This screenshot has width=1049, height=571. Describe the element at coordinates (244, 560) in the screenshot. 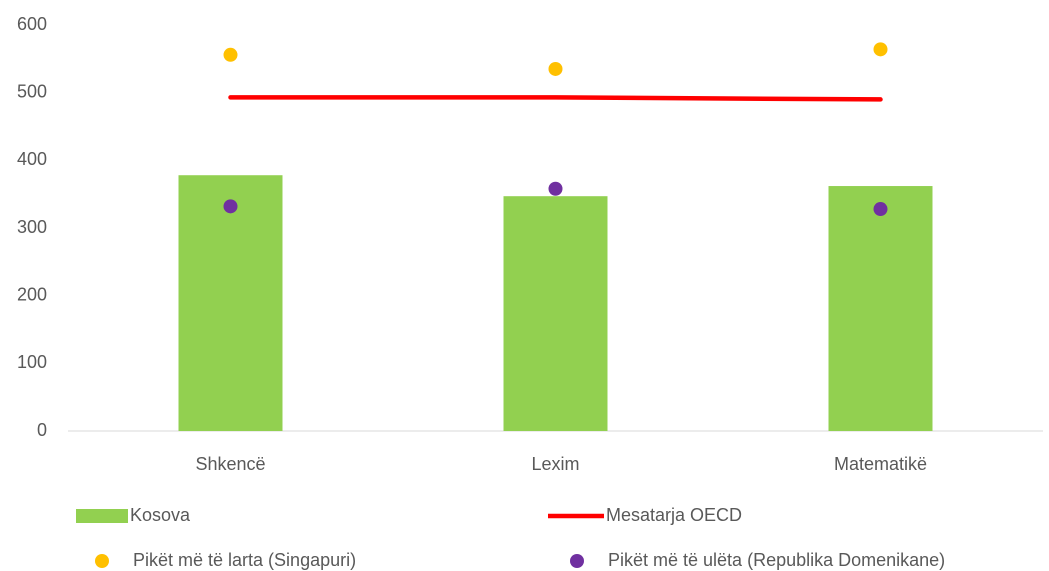

I see `legend-label: Pikët më të larta (Singapuri)` at that location.